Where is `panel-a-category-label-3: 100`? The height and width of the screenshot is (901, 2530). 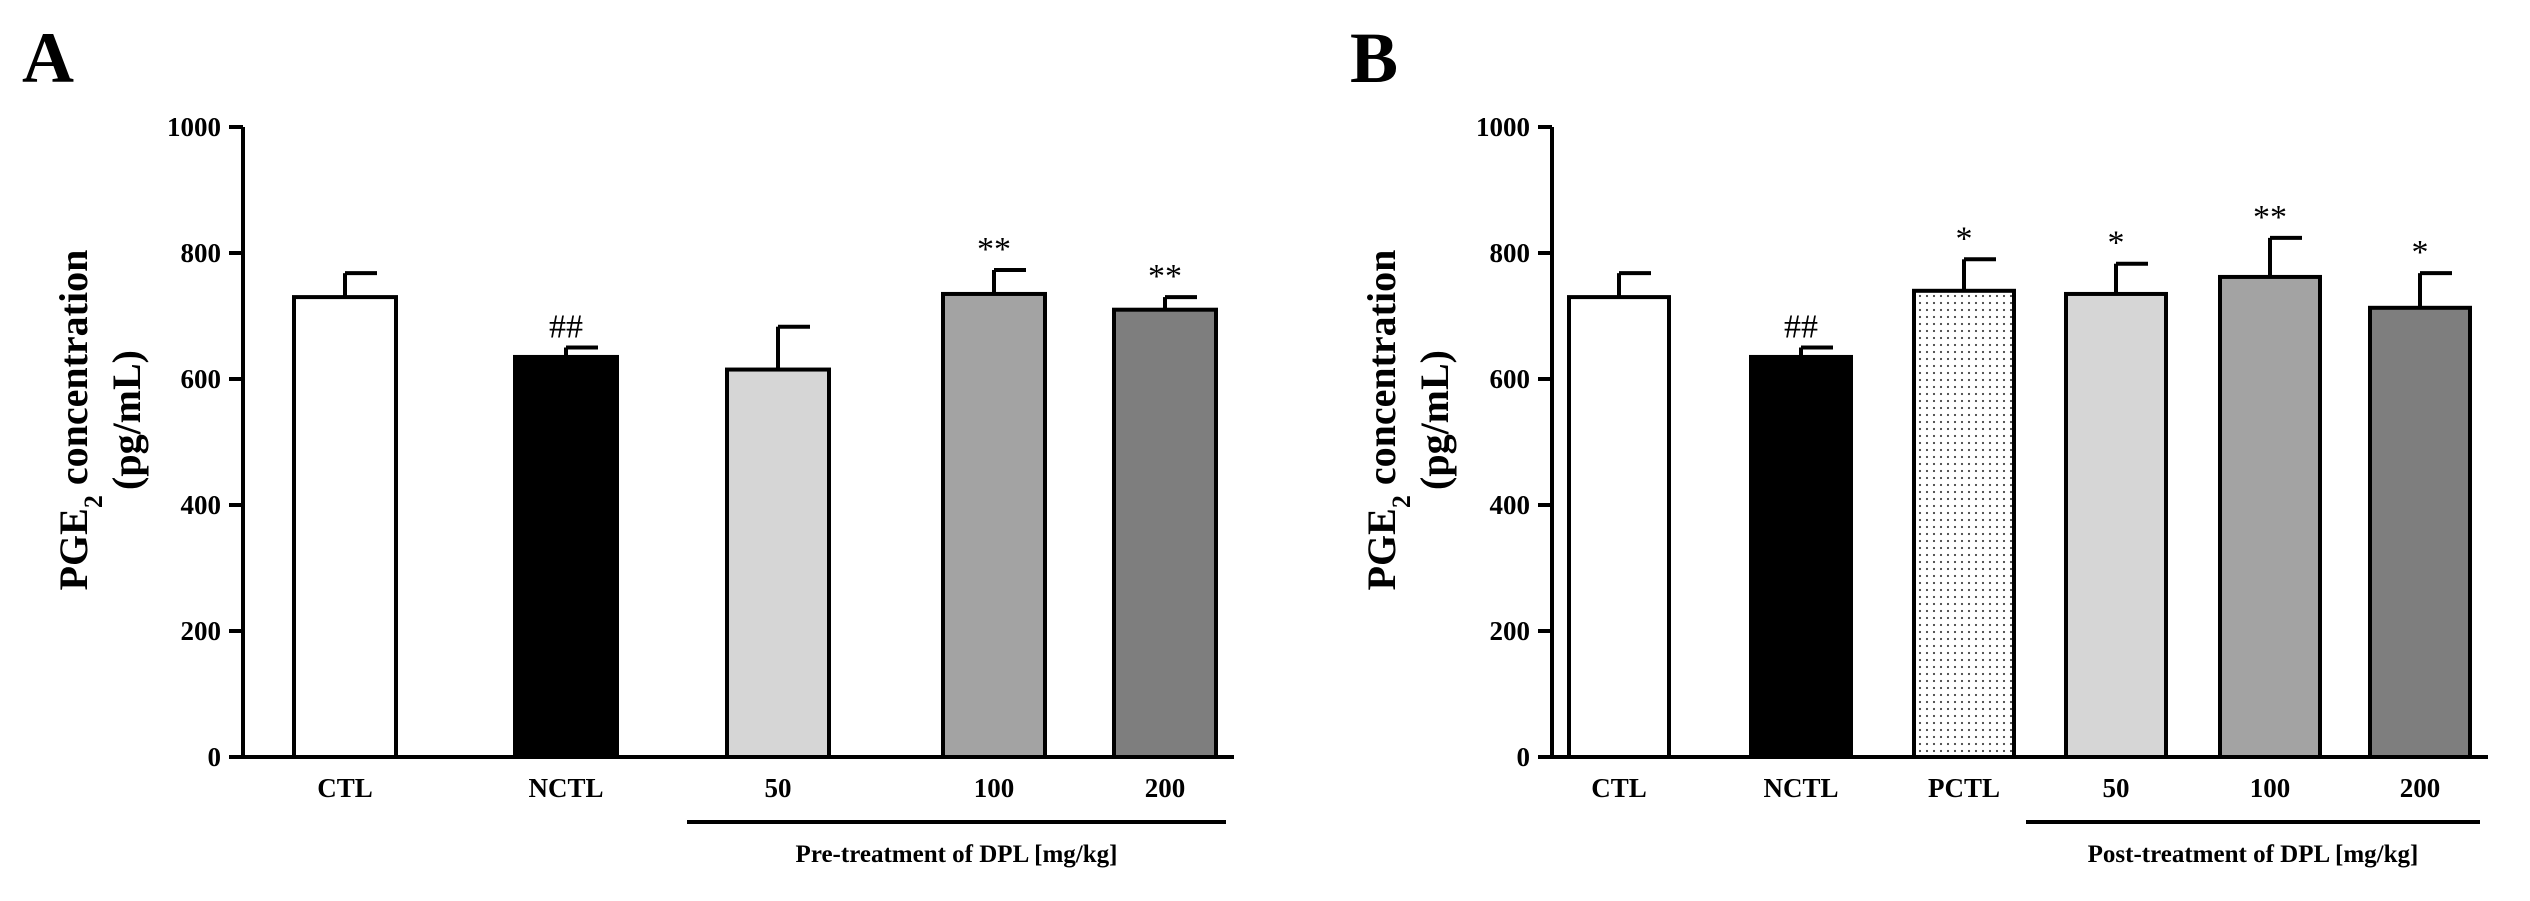
panel-a-category-label-3: 100 is located at coordinates (994, 788).